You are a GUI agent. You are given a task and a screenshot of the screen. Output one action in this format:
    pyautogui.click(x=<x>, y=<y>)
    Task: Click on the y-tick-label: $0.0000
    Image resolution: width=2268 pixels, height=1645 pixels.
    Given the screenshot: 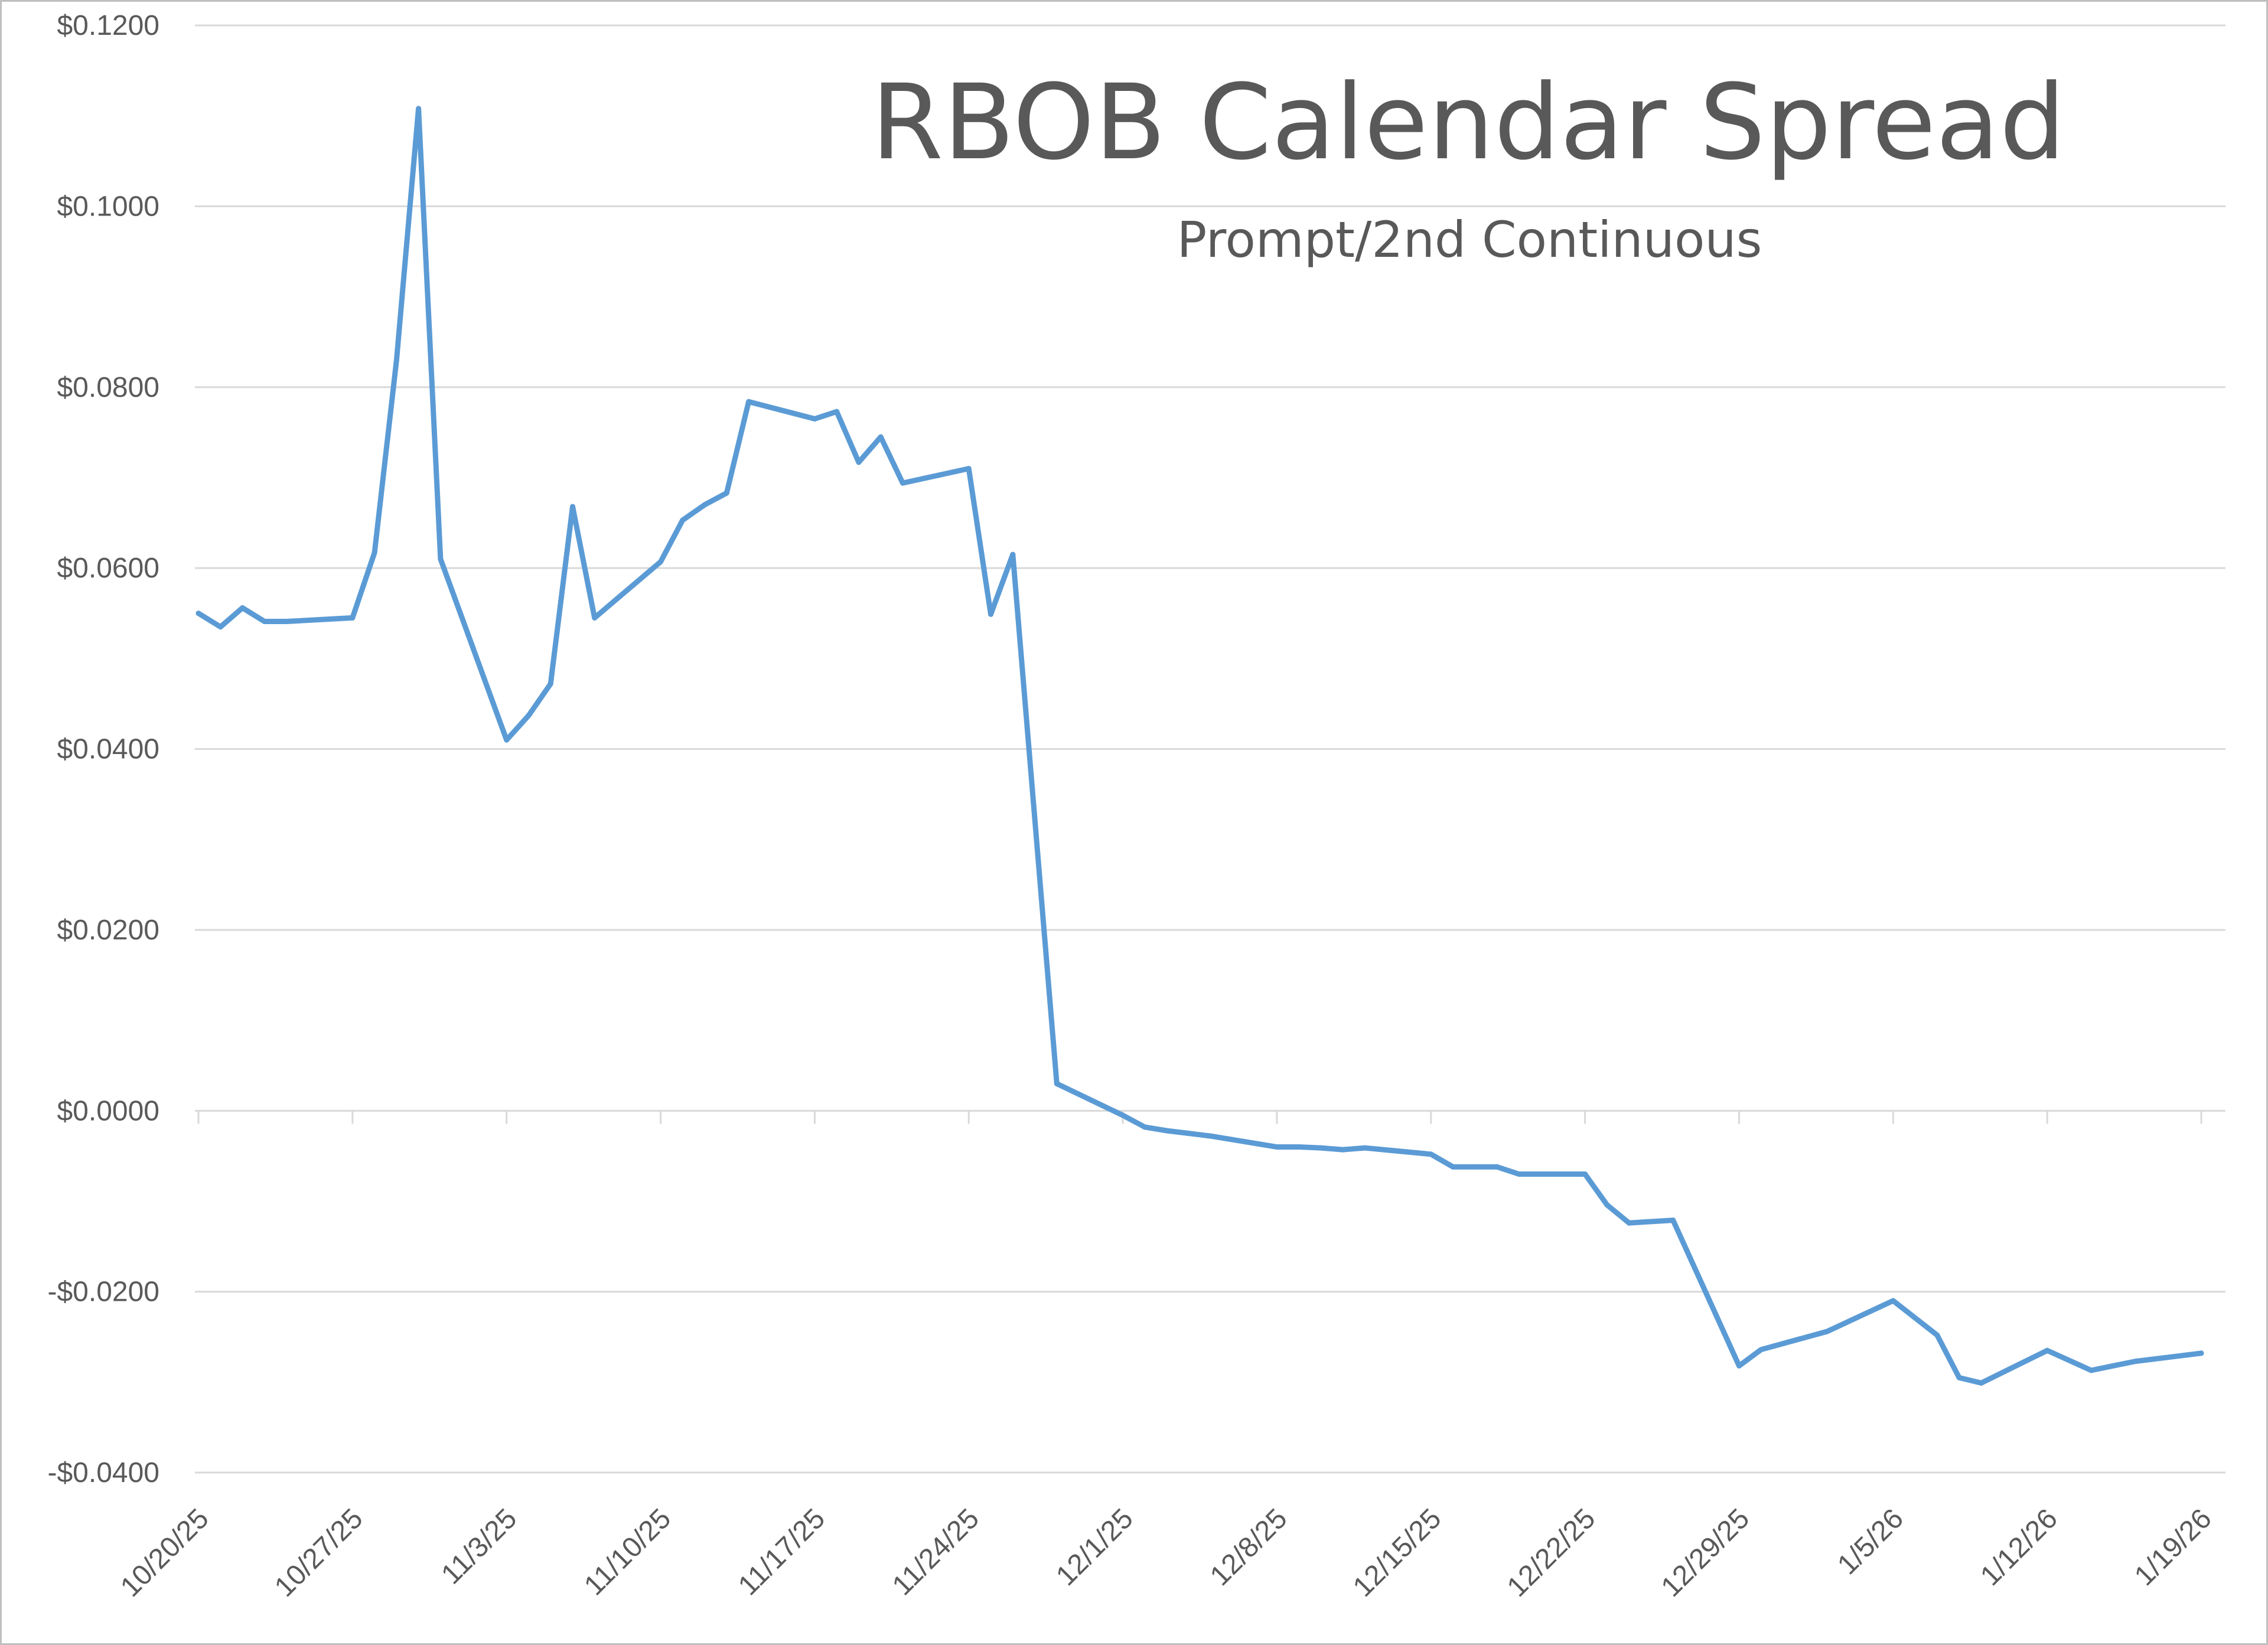 What is the action you would take?
    pyautogui.click(x=108, y=1111)
    